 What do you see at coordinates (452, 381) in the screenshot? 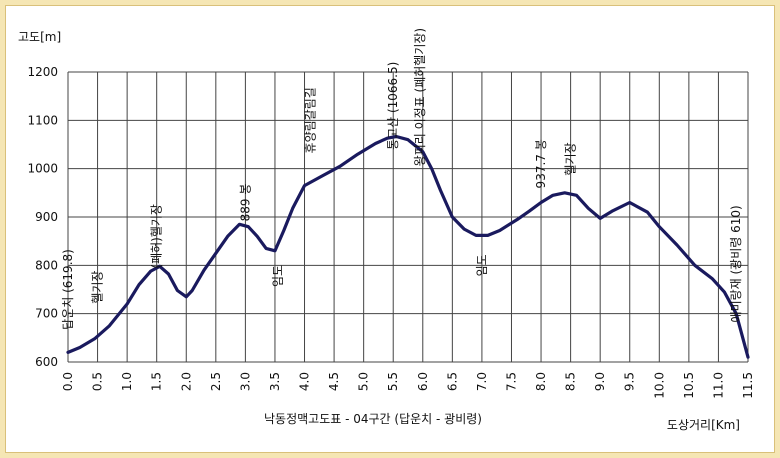
I see `x-tick-label: 6.5` at bounding box center [452, 381].